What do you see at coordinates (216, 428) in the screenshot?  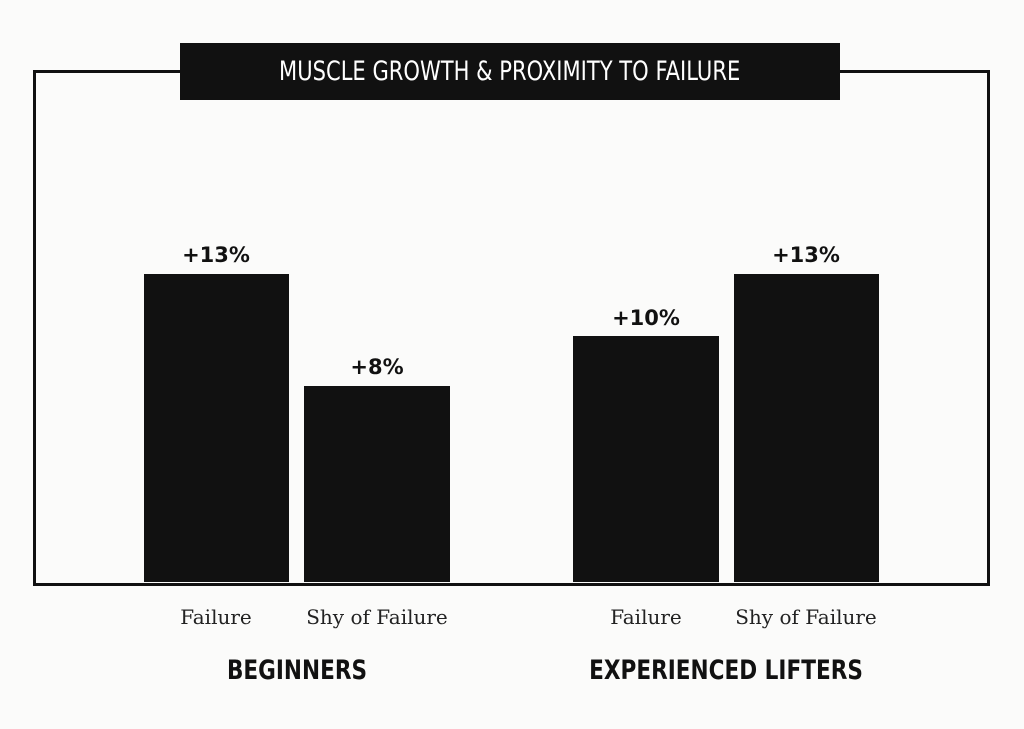 I see `bar-beginners-failure` at bounding box center [216, 428].